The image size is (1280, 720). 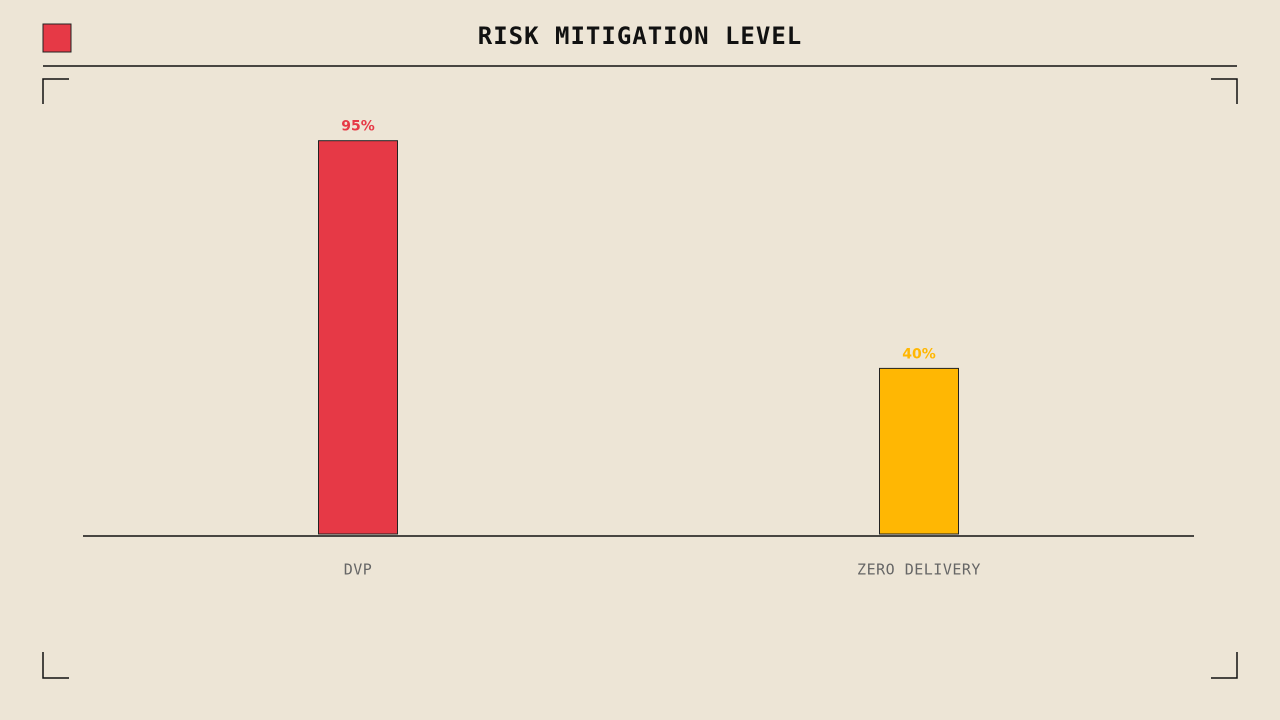 I want to click on value-label: 40%, so click(x=919, y=354).